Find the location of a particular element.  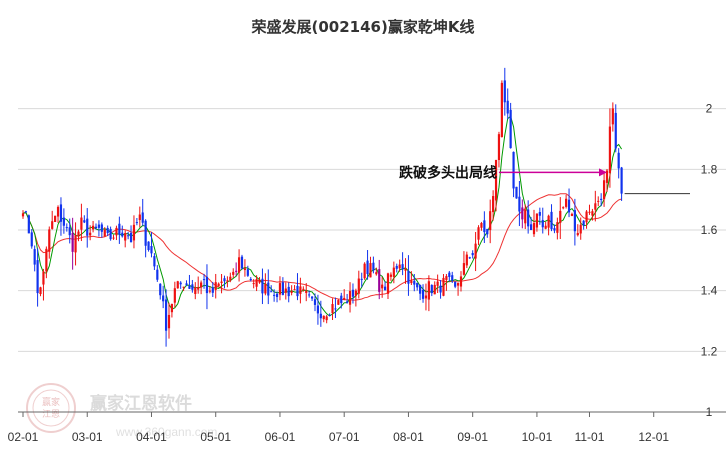

y-tick-label: 1 is located at coordinates (709, 412).